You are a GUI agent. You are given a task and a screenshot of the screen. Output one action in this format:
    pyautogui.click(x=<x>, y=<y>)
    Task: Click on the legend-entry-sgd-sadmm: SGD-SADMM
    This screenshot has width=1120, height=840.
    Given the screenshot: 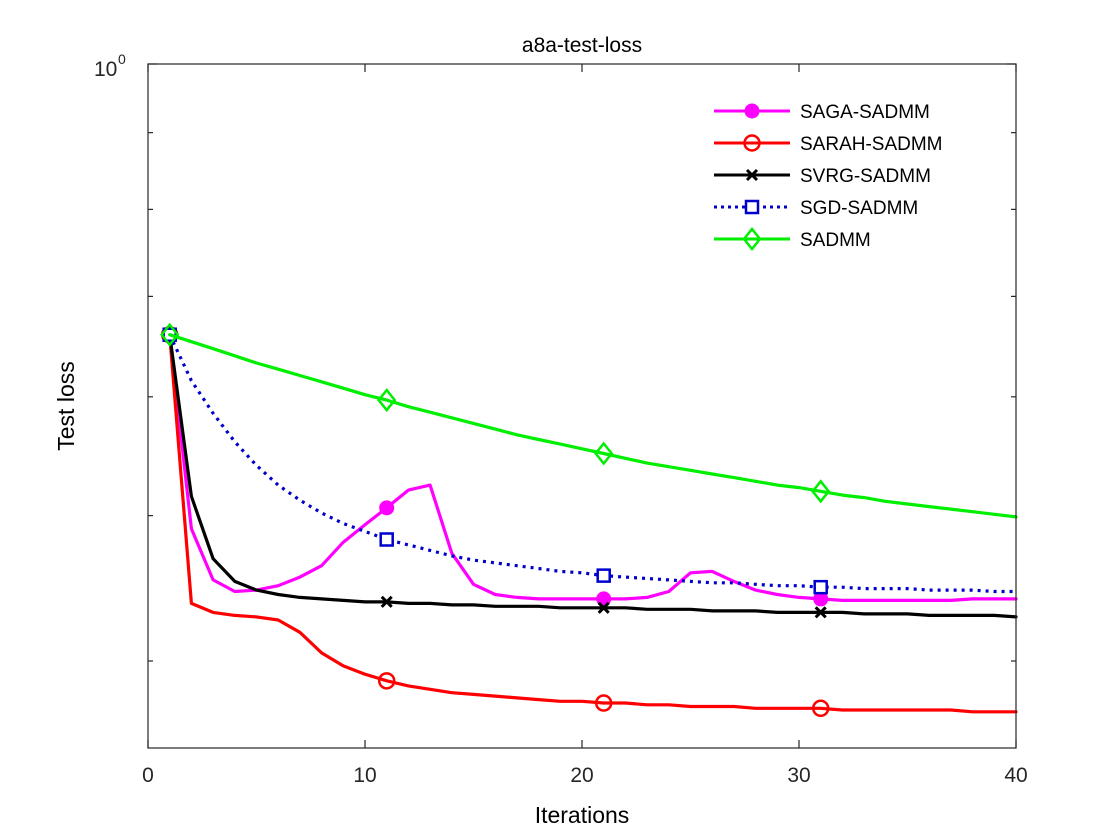 What is the action you would take?
    pyautogui.click(x=816, y=208)
    